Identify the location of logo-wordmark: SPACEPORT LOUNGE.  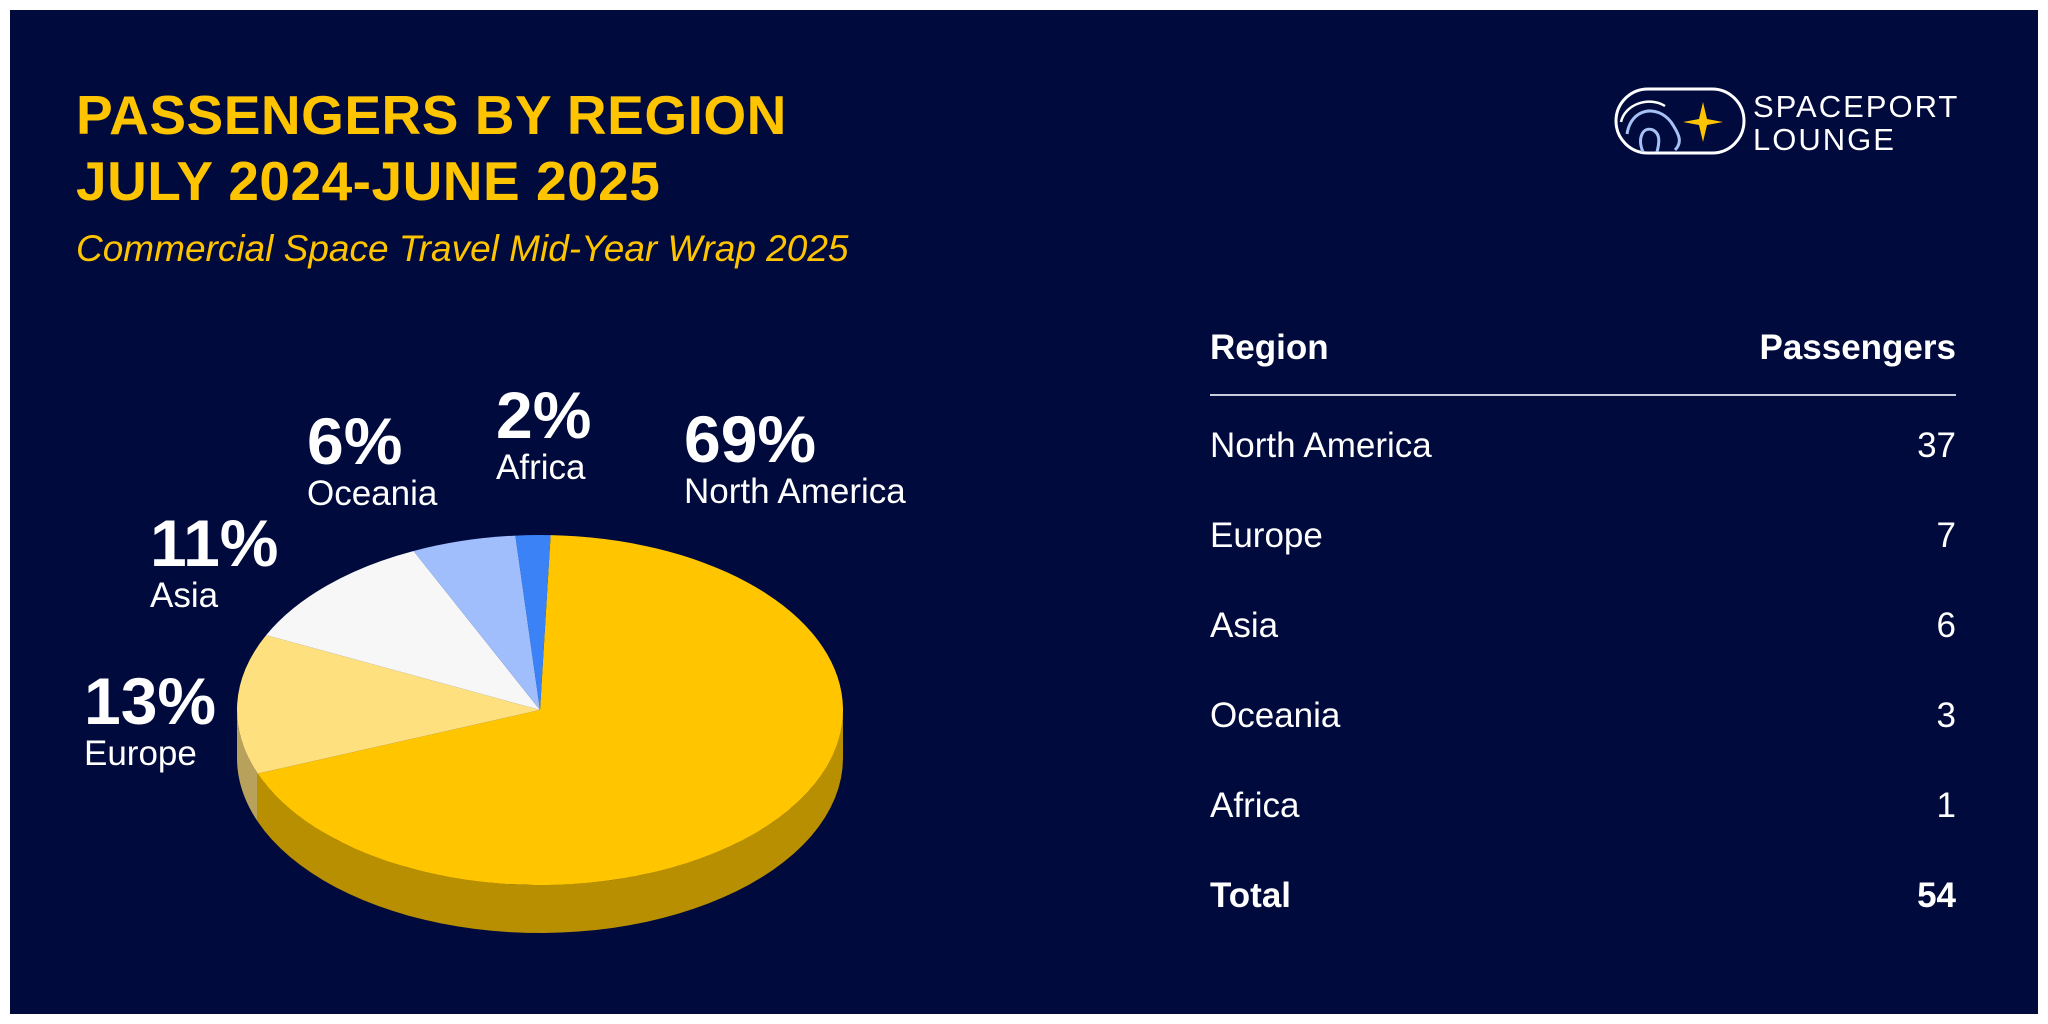
(1856, 123).